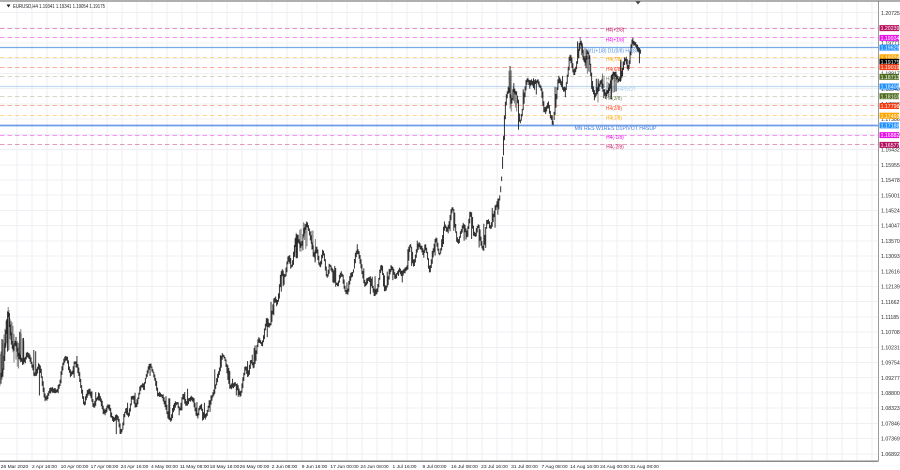  What do you see at coordinates (435, 467) in the screenshot?
I see `svg-text: 9 Jul 00:00` at bounding box center [435, 467].